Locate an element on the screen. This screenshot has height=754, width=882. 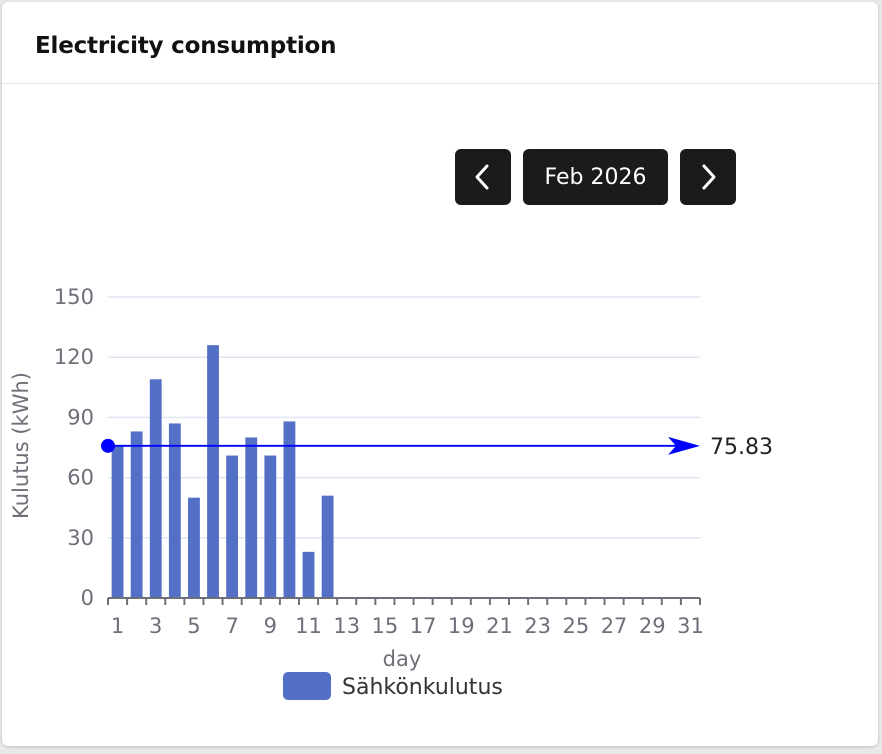
y-tick-label: 0 is located at coordinates (87, 598).